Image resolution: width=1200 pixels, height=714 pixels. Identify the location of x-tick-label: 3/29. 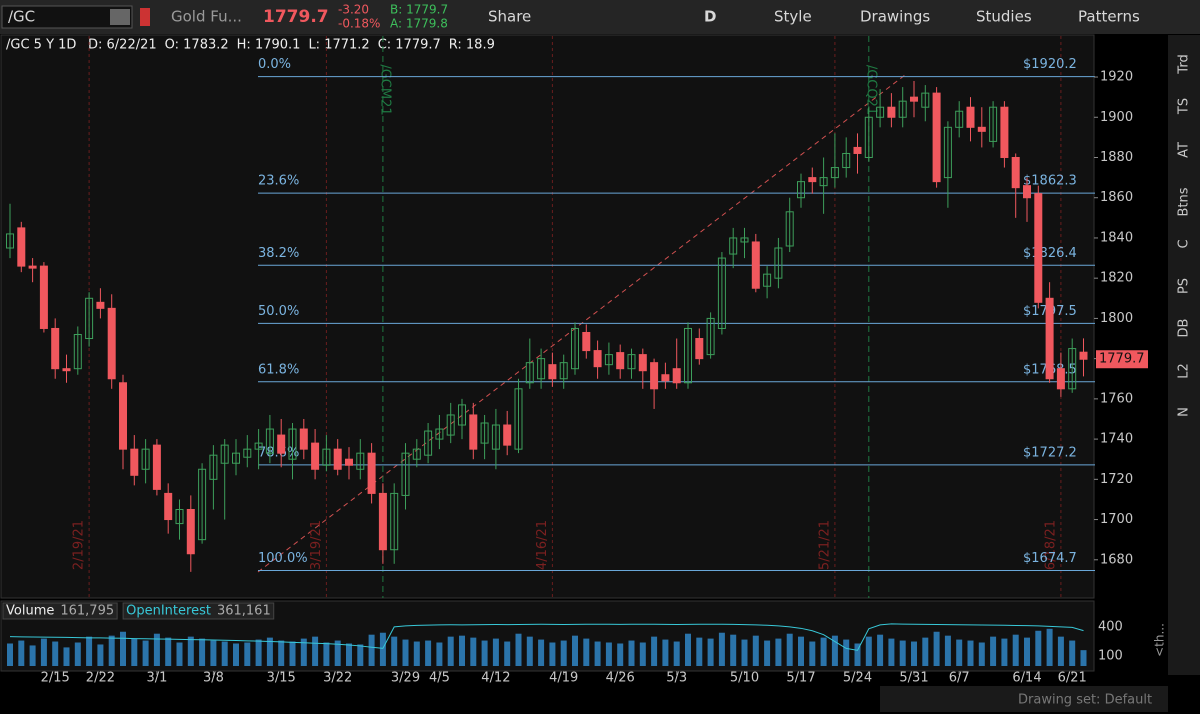
(405, 678).